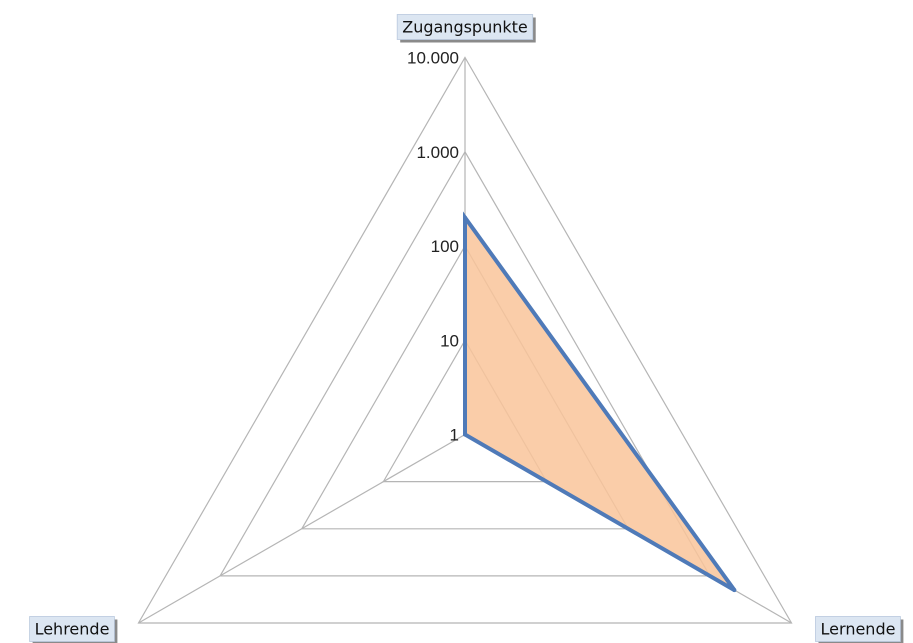 This screenshot has width=913, height=643. I want to click on axis-label-text: Zugangspunkte, so click(465, 27).